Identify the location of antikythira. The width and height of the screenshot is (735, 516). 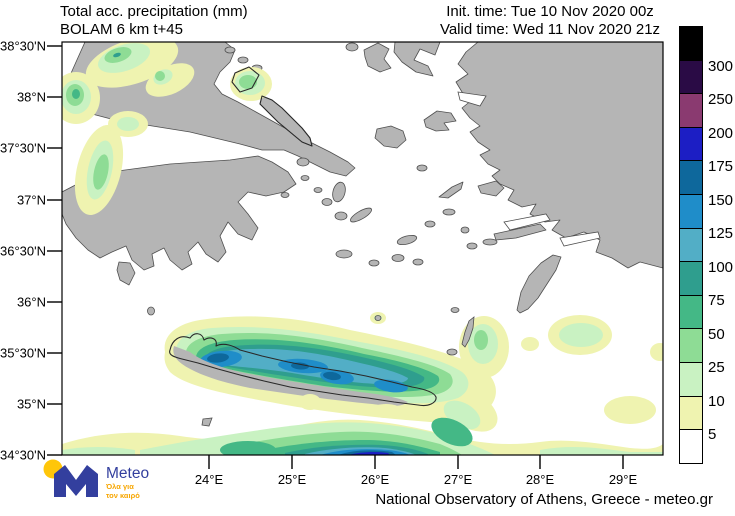
(151, 311).